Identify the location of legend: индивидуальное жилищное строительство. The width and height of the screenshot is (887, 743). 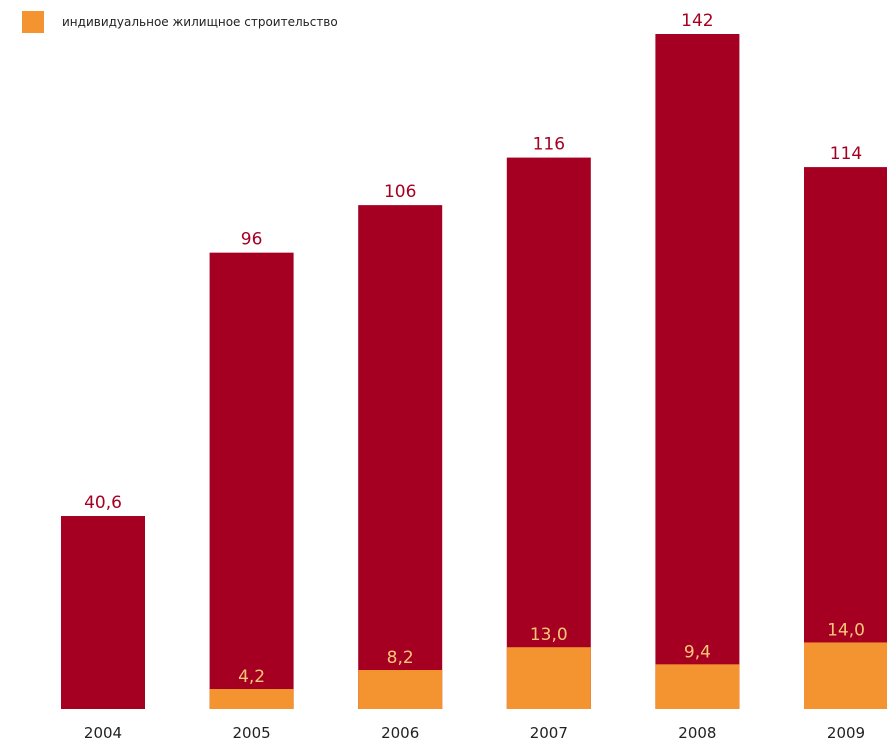
(180, 22).